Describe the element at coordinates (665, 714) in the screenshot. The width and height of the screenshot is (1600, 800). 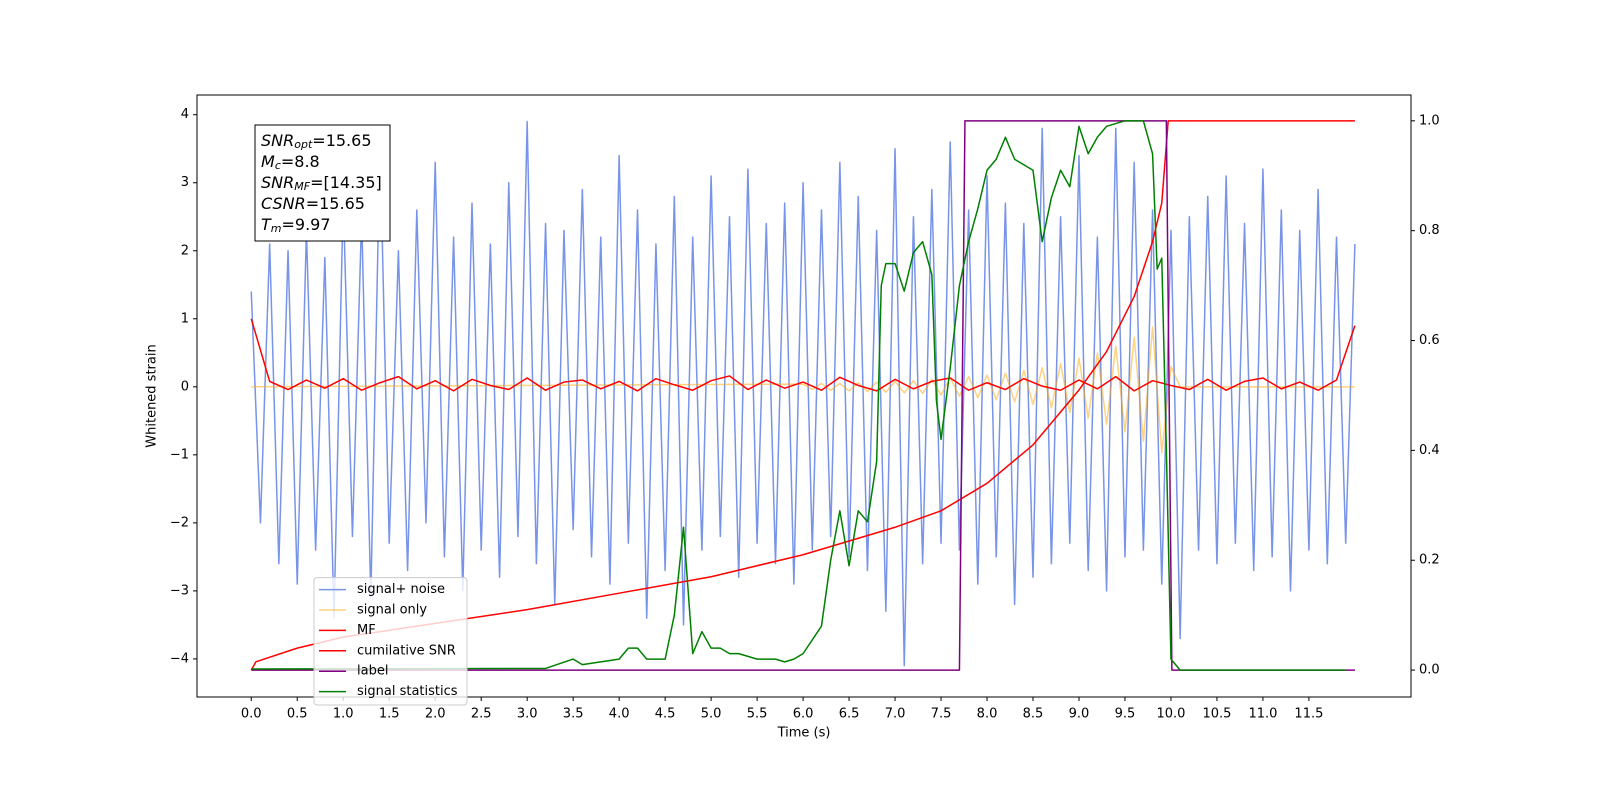
I see `x-tick-label: 4.5` at that location.